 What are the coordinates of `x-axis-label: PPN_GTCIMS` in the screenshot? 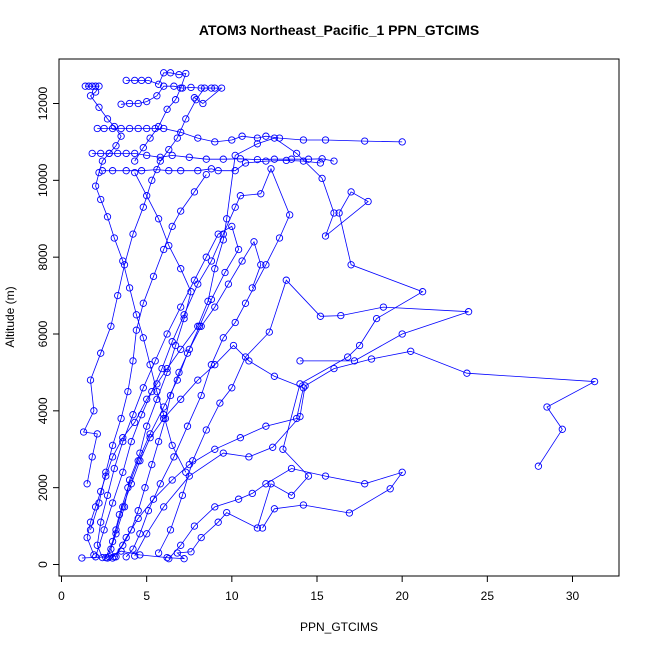 It's located at (339, 627).